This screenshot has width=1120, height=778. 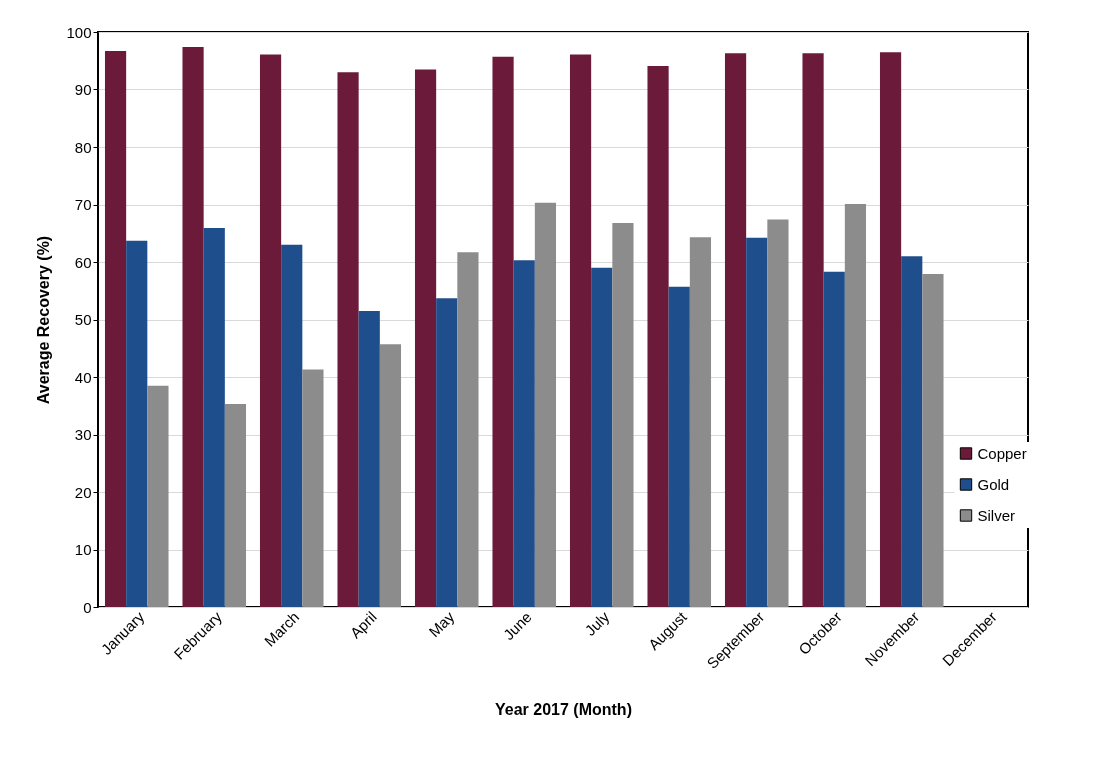 I want to click on y-axis-title: Average Recovery (%), so click(x=44, y=320).